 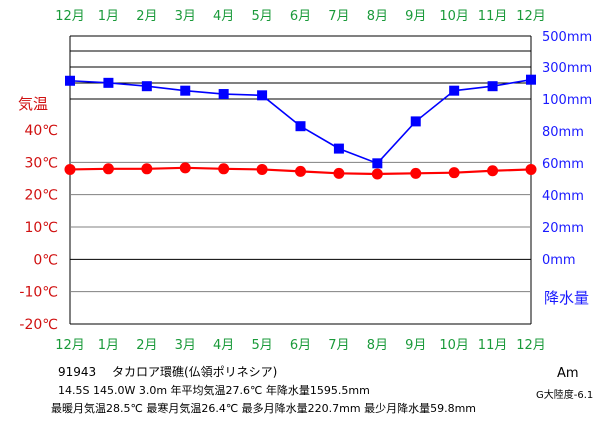 I want to click on precipitation-tick-label: 20mm, so click(x=563, y=228).